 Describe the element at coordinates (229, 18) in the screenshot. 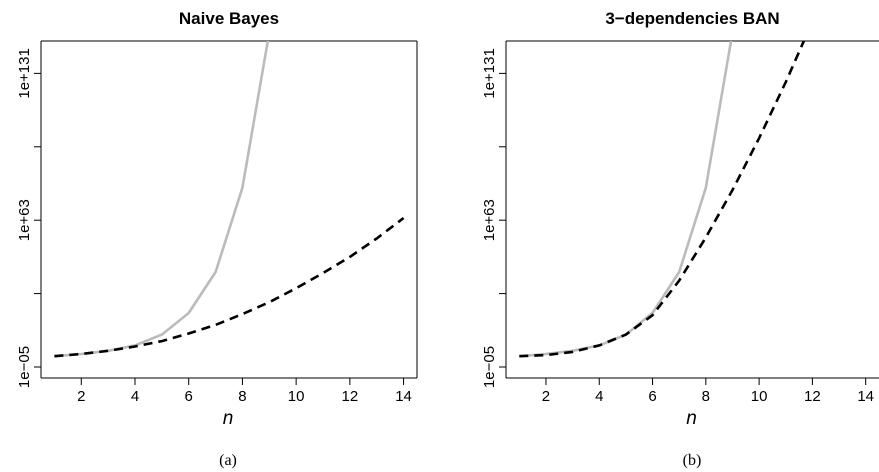

I see `chart-title: Naive Bayes` at that location.